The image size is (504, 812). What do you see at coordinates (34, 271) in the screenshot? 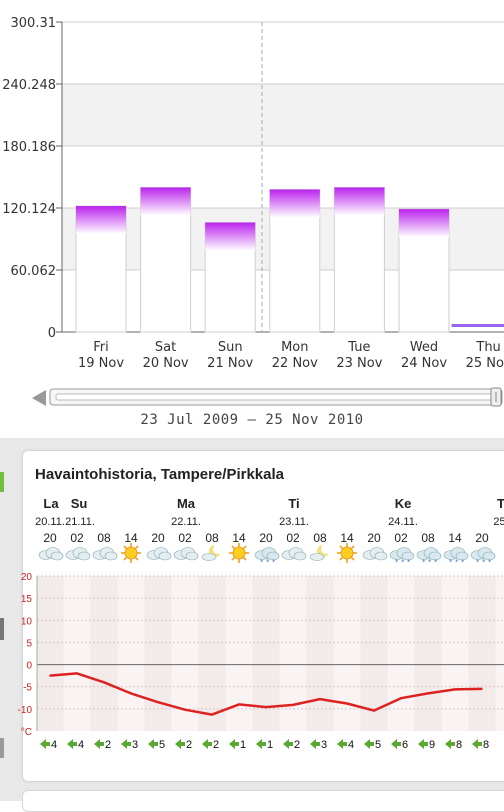
I see `y-tick-label: 60.062` at bounding box center [34, 271].